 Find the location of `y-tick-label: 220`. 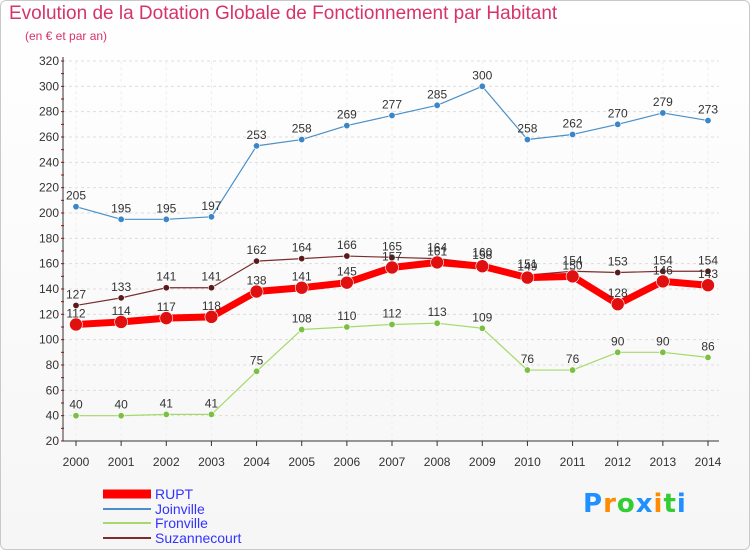

y-tick-label: 220 is located at coordinates (49, 188).